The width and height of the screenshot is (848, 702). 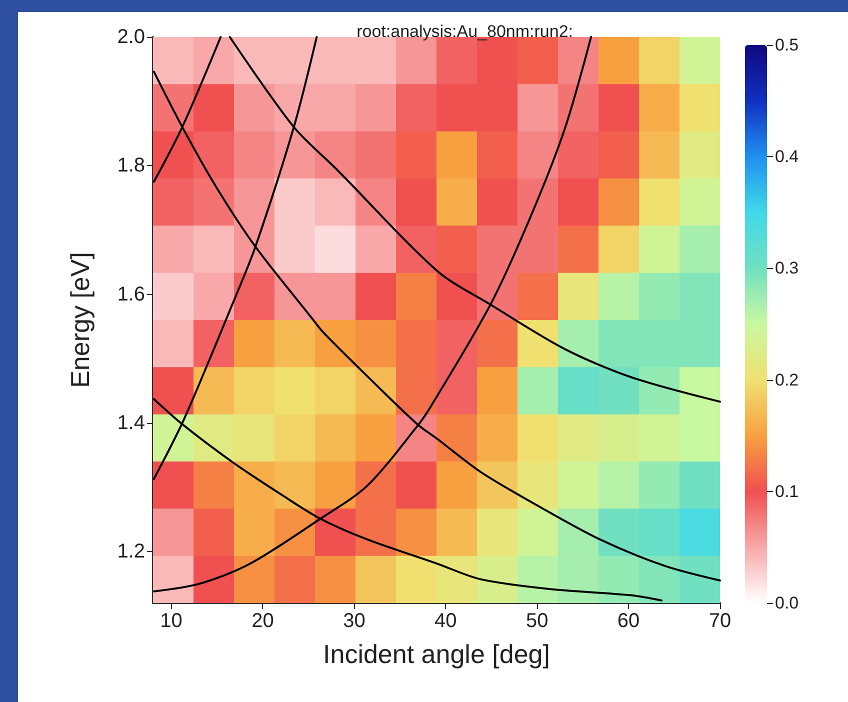 What do you see at coordinates (628, 621) in the screenshot?
I see `x-tick-label: 60` at bounding box center [628, 621].